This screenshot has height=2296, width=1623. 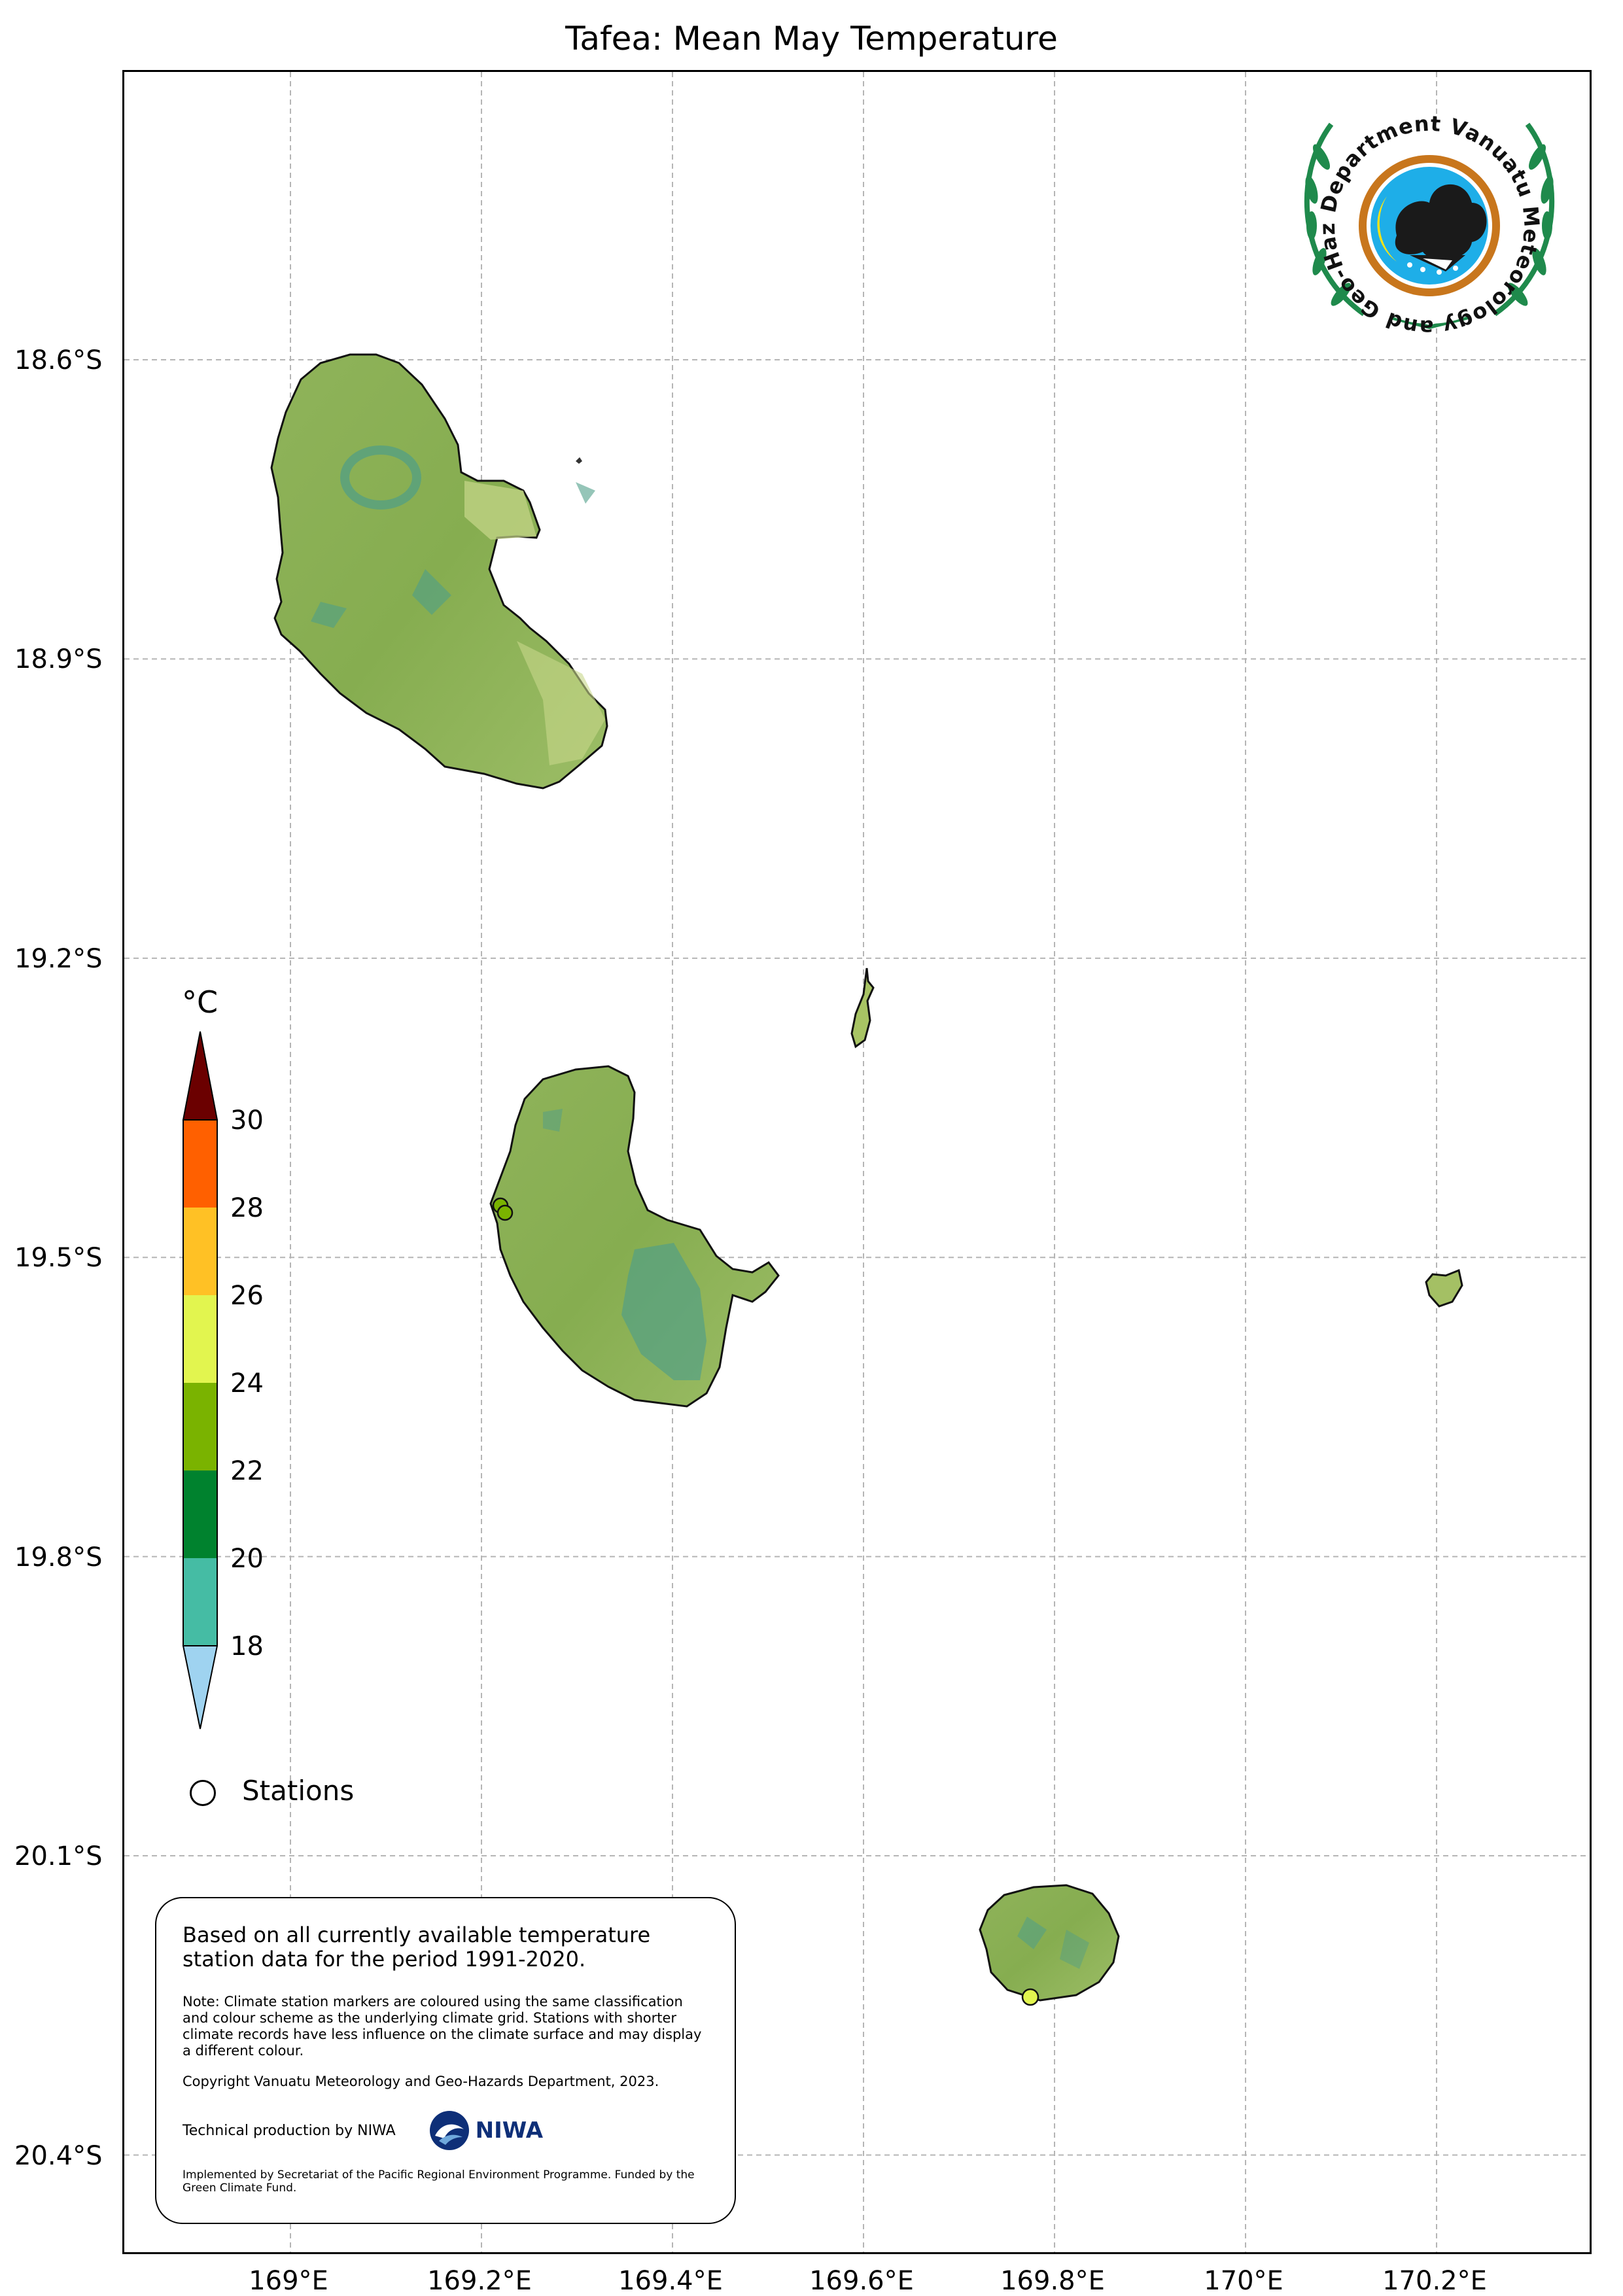 I want to click on colorbar-tick-label: 18, so click(x=247, y=1646).